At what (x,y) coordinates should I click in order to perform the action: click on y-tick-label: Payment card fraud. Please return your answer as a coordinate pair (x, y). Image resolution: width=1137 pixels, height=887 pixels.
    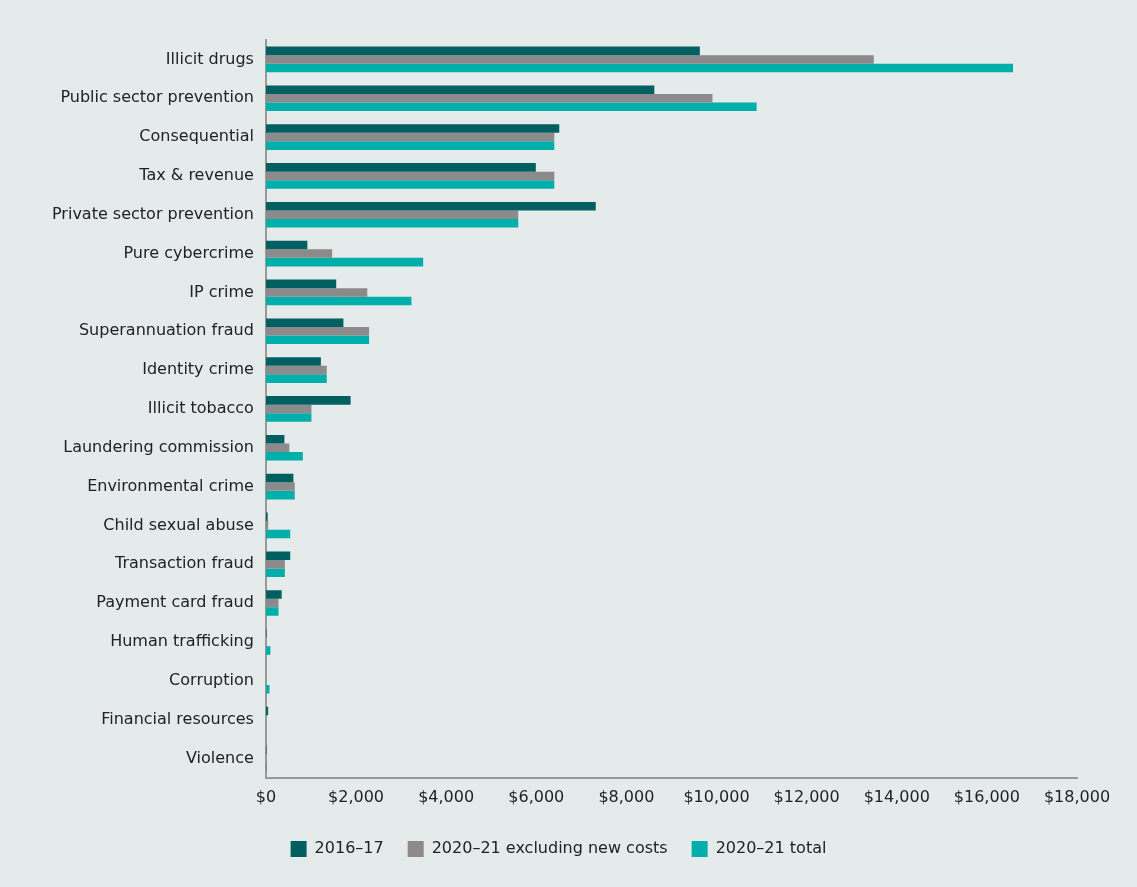
    Looking at the image, I should click on (175, 602).